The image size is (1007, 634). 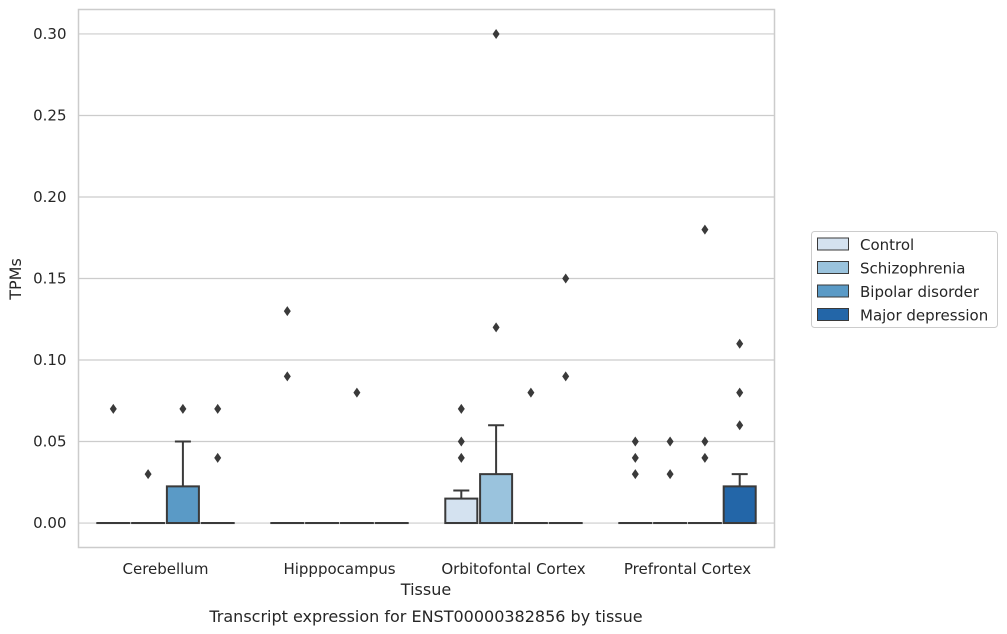 I want to click on x-tick-label: Cerebellum, so click(x=166, y=569).